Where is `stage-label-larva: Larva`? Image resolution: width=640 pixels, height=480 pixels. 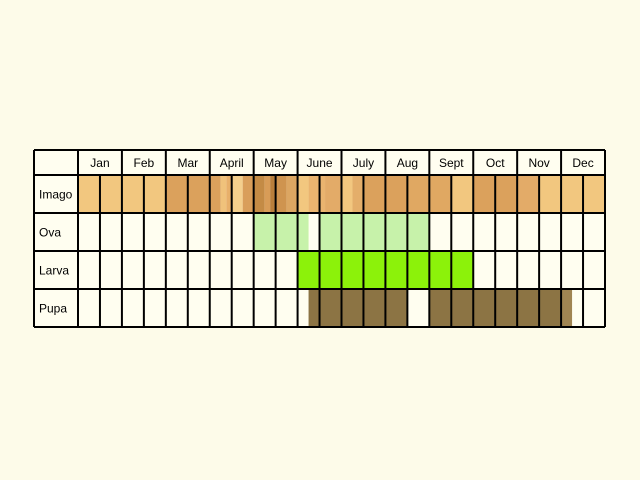 stage-label-larva: Larva is located at coordinates (54, 271).